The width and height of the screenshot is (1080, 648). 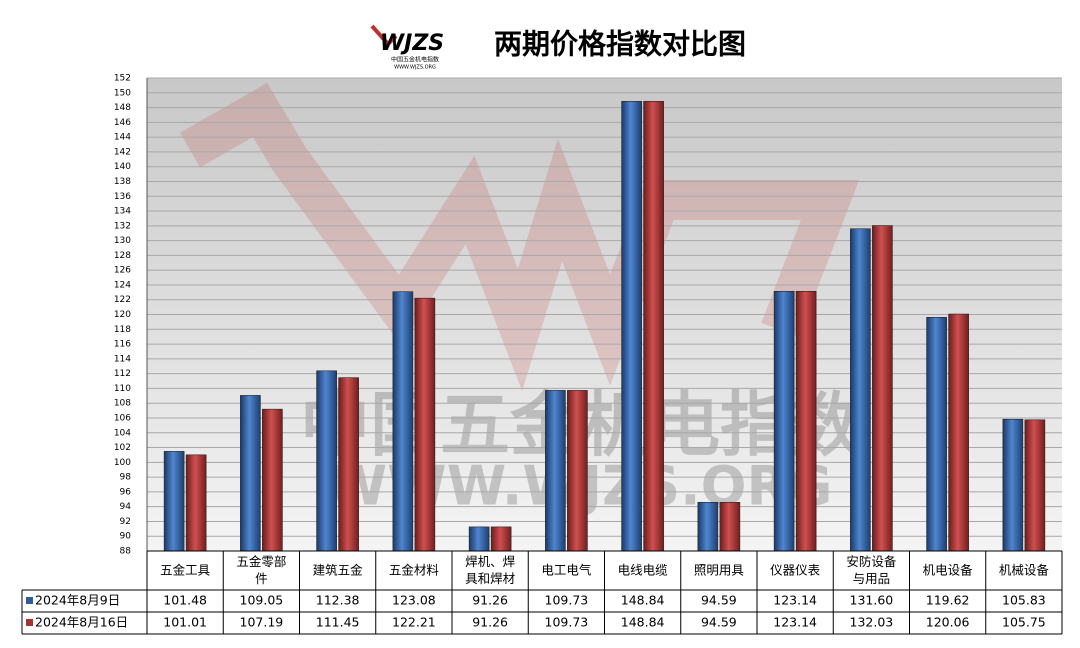 I want to click on y-tick-label: 110, so click(x=122, y=389).